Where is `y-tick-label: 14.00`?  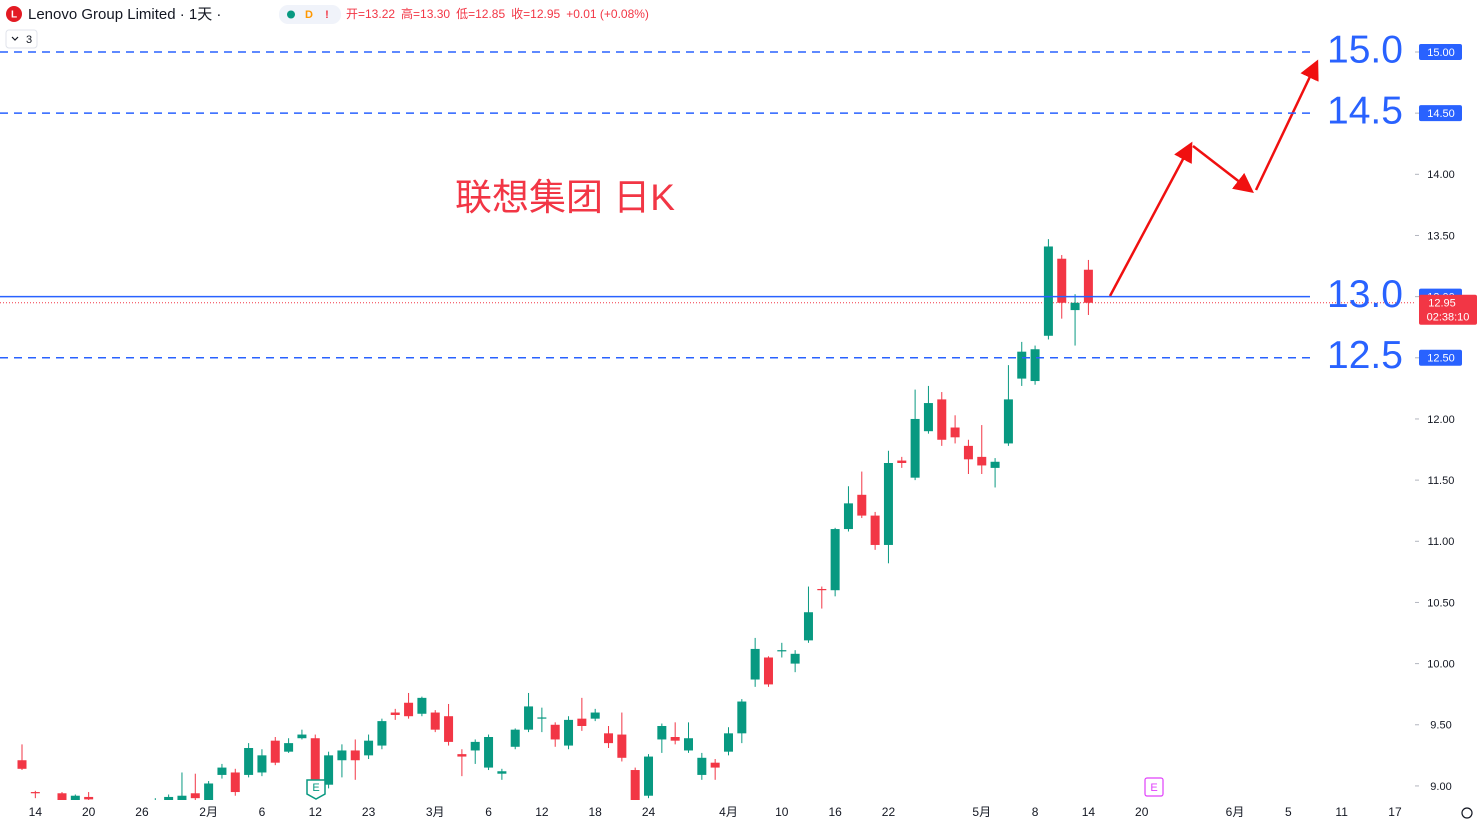
y-tick-label: 14.00 is located at coordinates (1441, 175).